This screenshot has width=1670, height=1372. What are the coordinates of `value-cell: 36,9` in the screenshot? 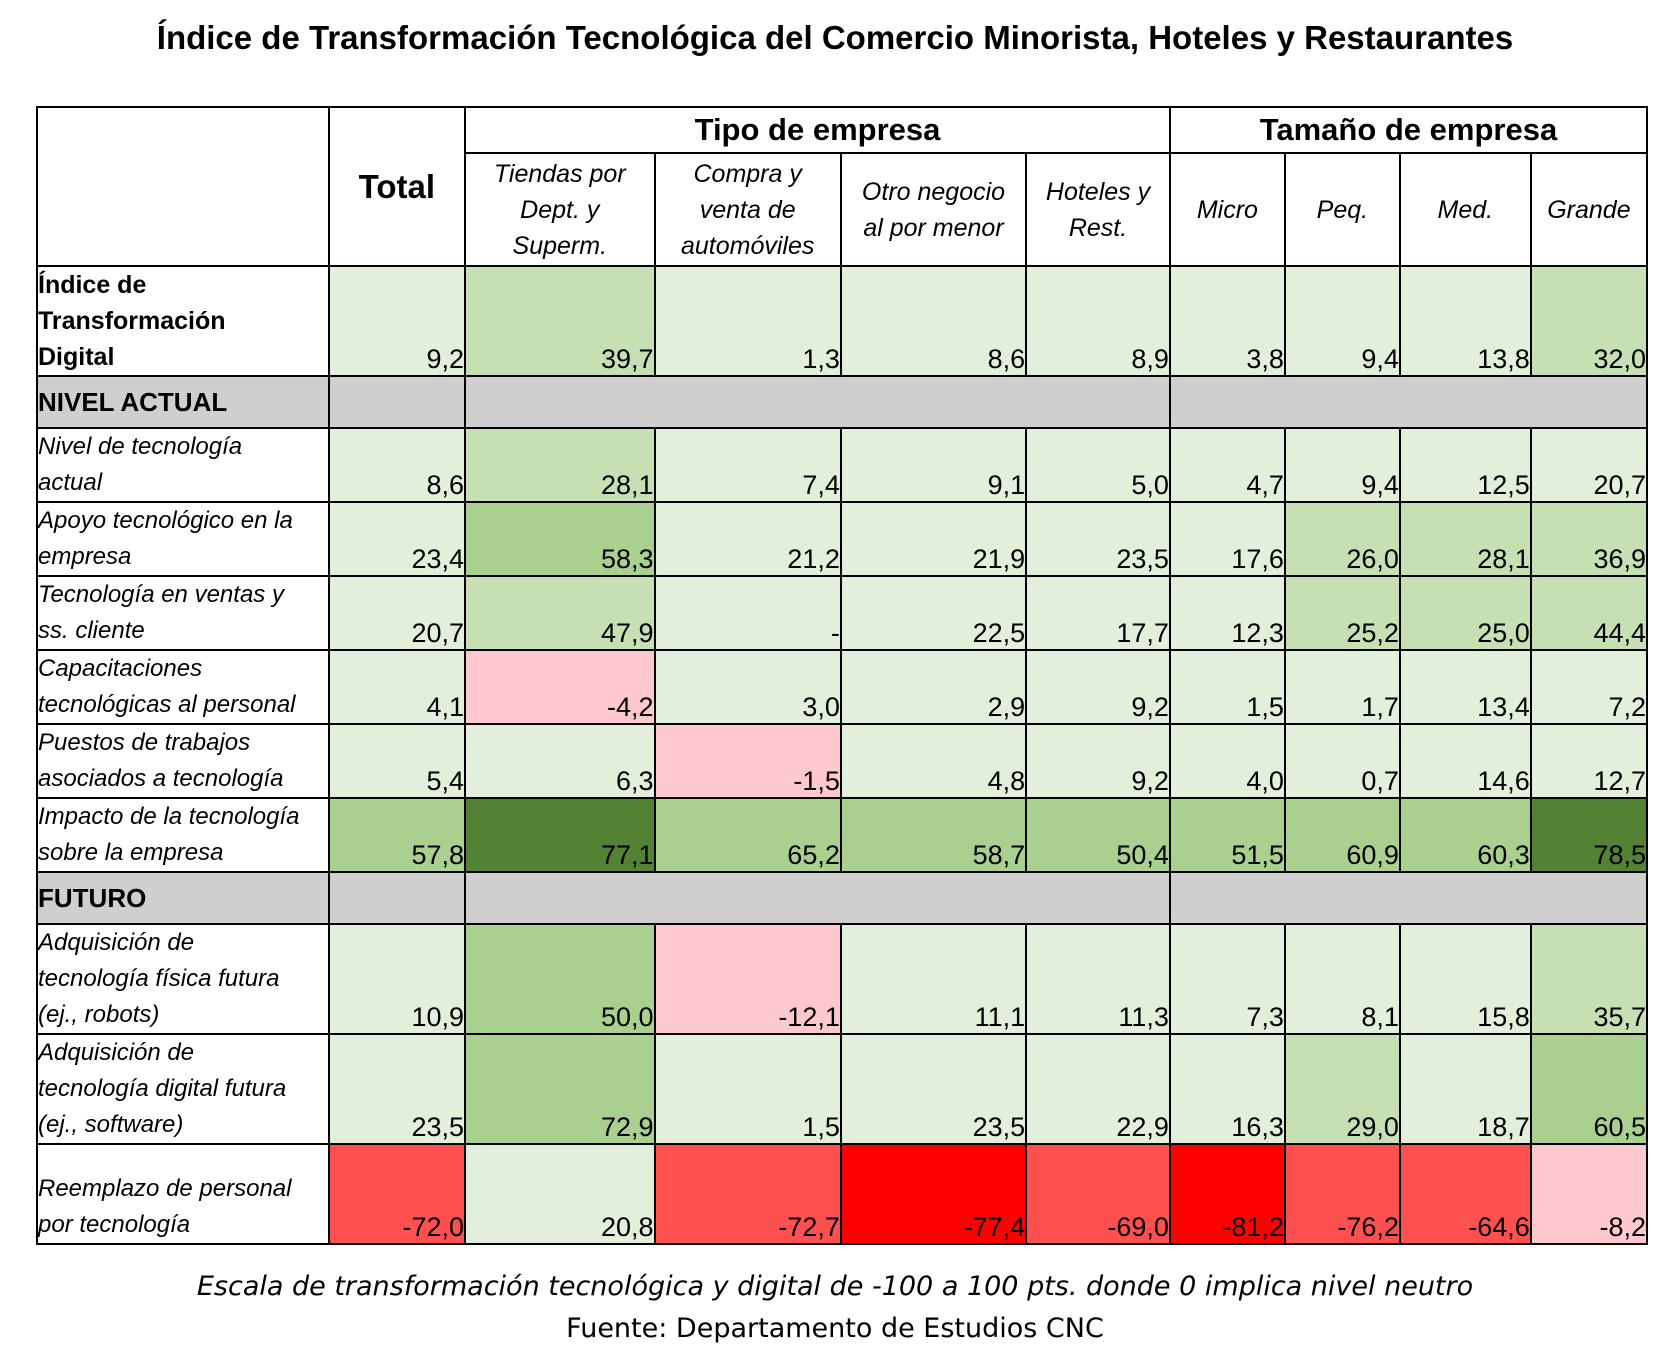 It's located at (1589, 539).